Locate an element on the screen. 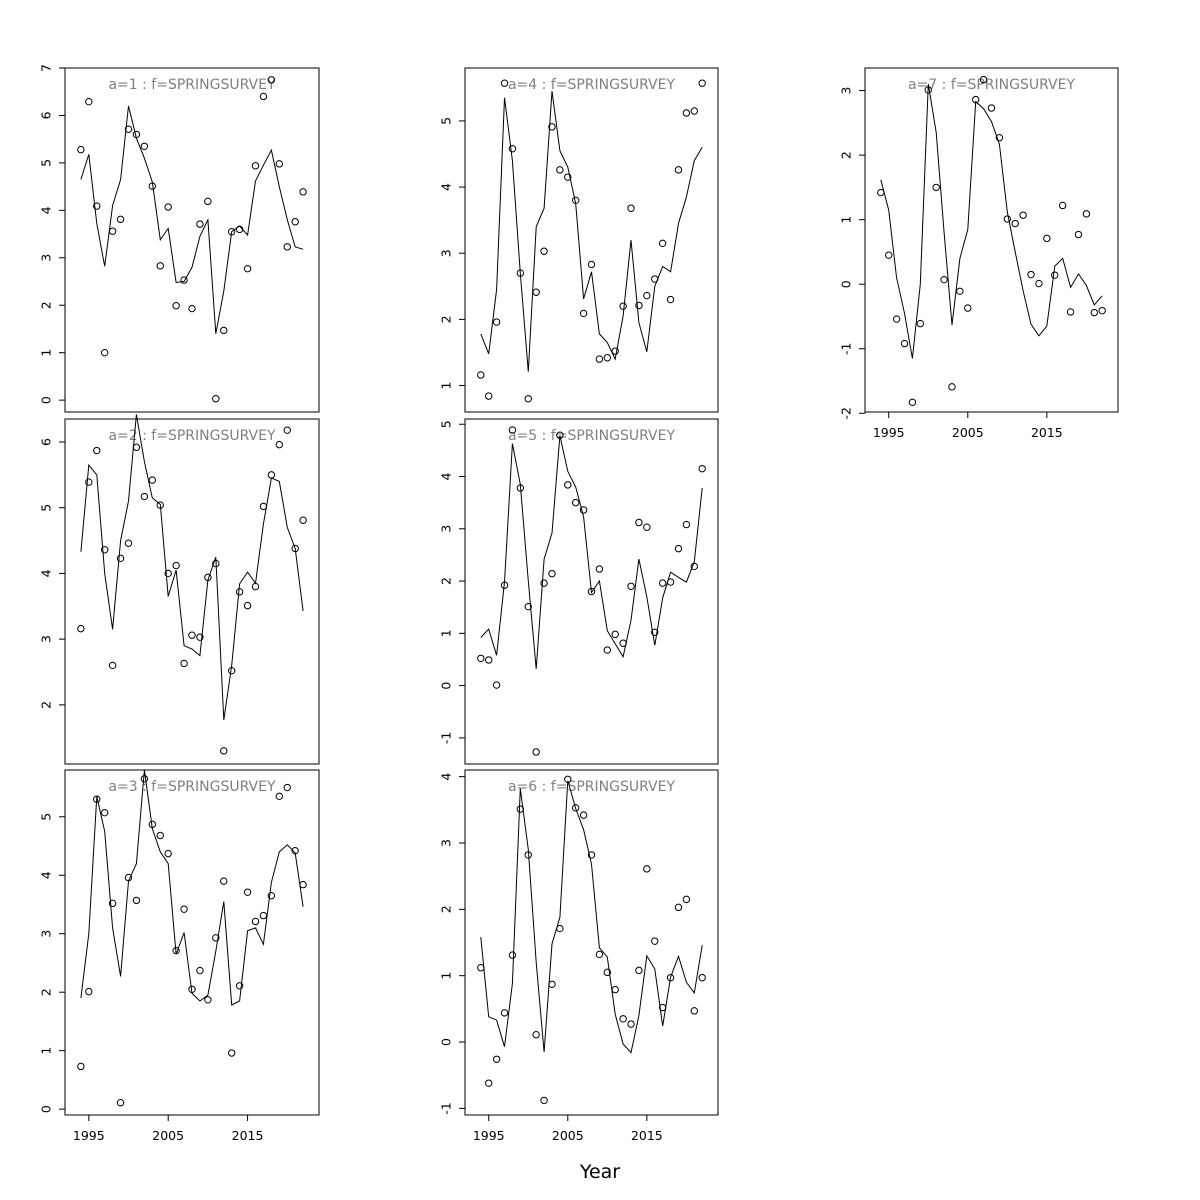  panel-title: a=2 : f=SPRINGSURVEY is located at coordinates (192, 436).